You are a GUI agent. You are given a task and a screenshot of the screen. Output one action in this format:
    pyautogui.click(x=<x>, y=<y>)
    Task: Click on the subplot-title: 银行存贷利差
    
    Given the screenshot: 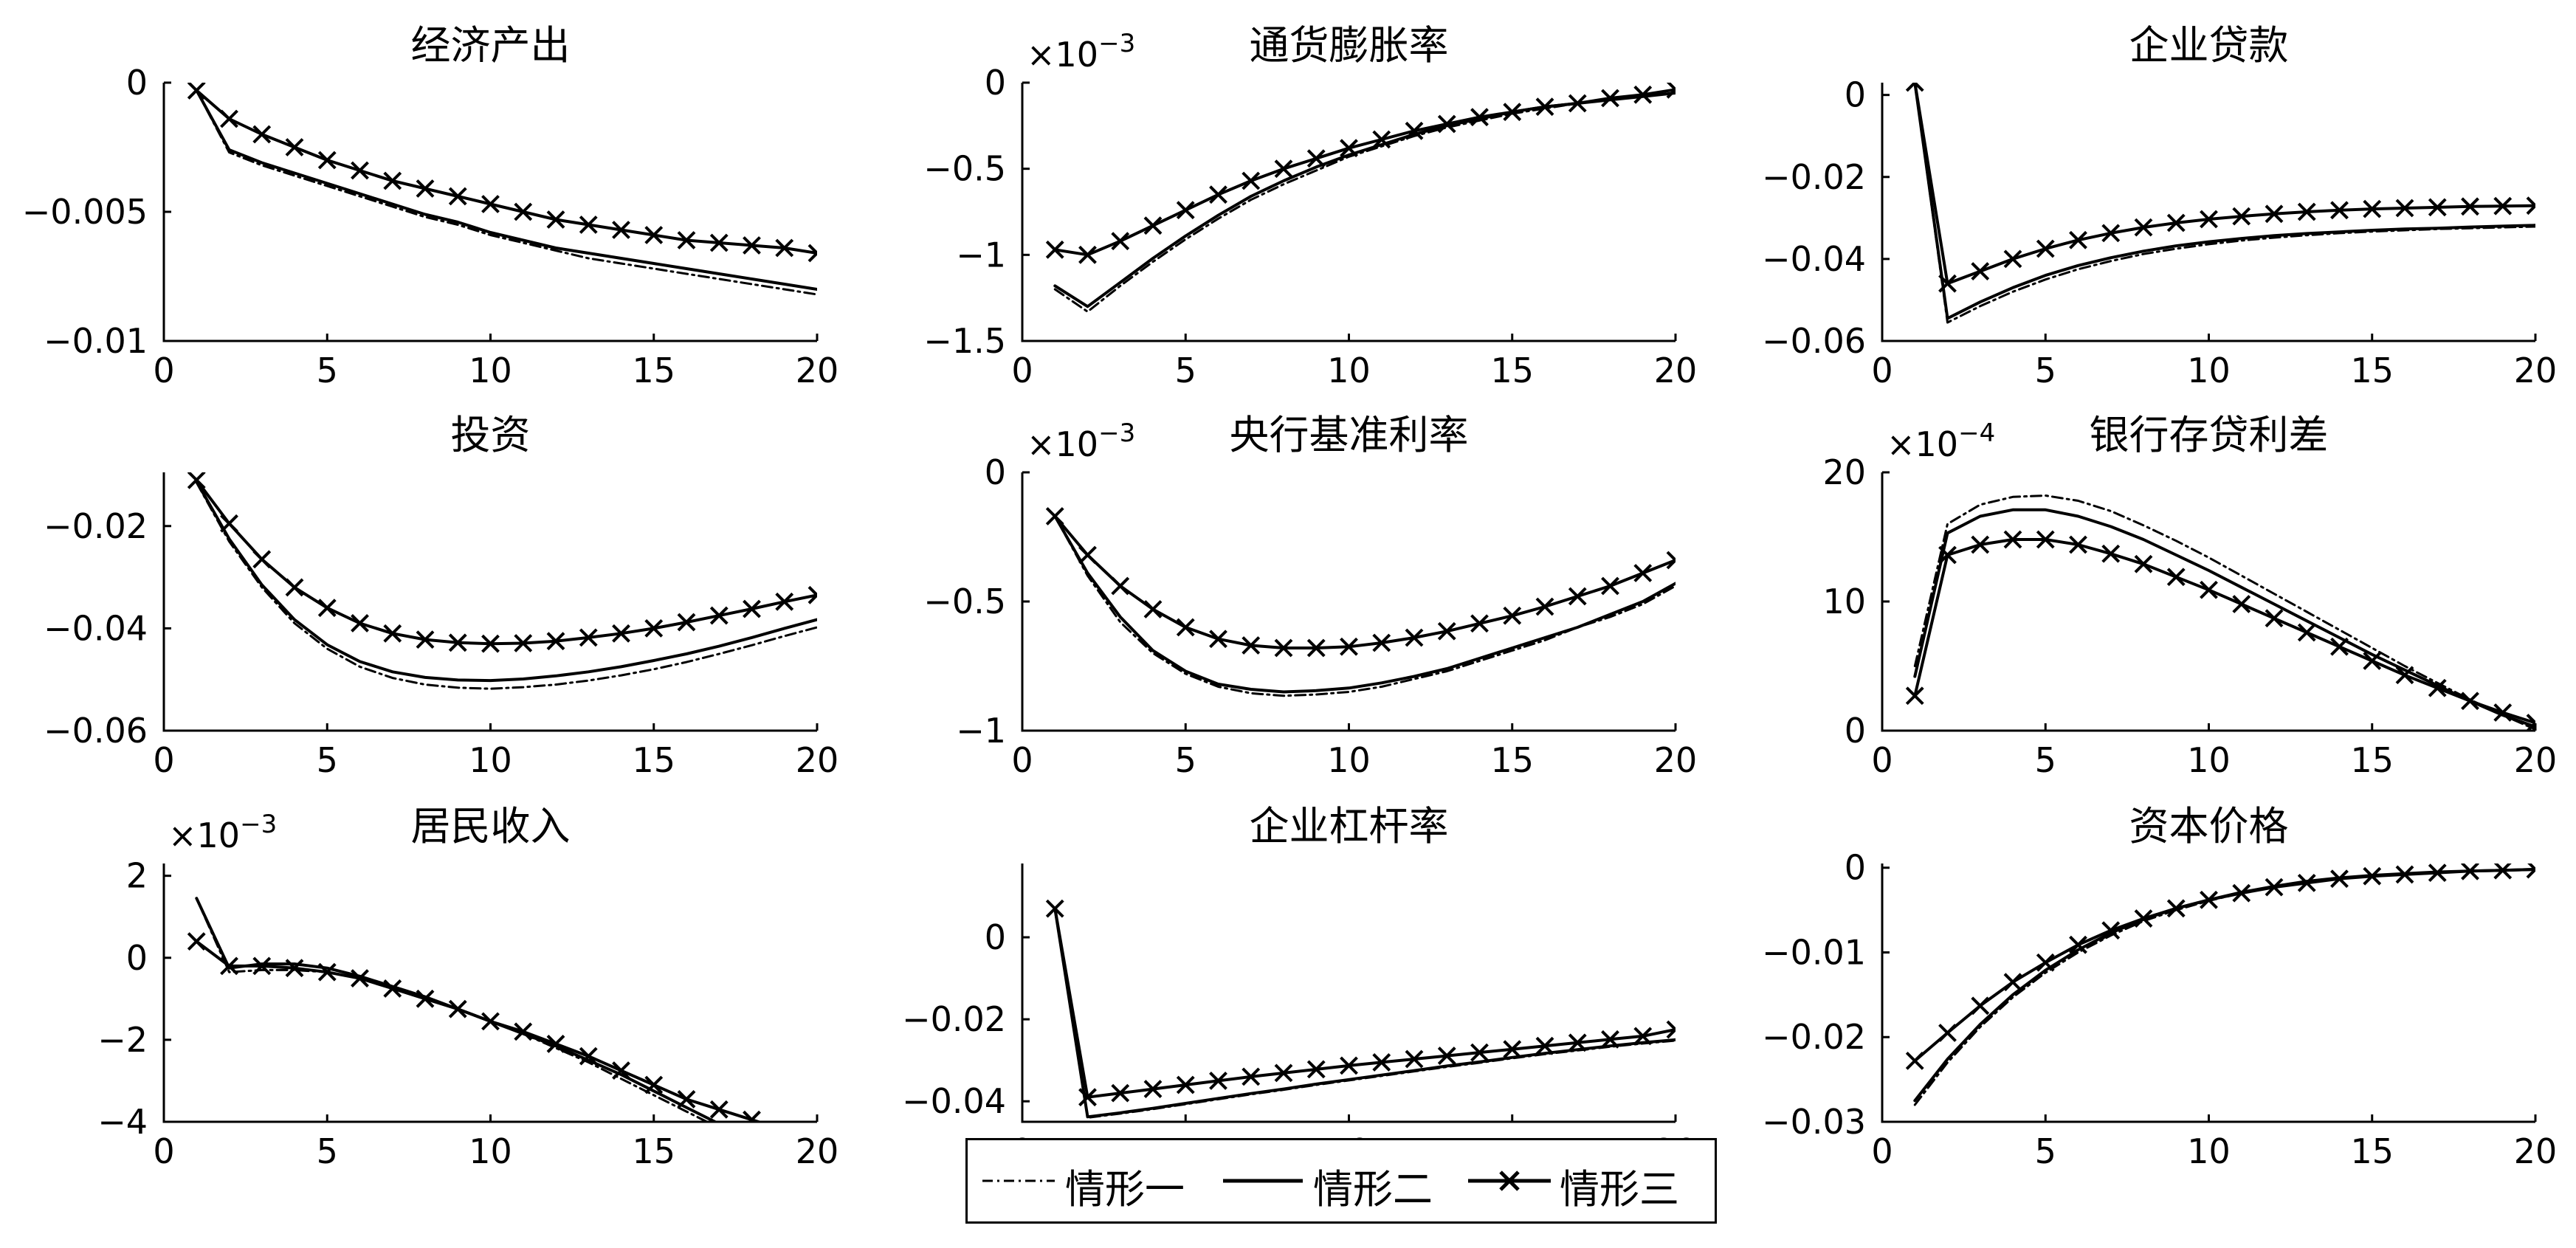 What is the action you would take?
    pyautogui.click(x=2209, y=435)
    